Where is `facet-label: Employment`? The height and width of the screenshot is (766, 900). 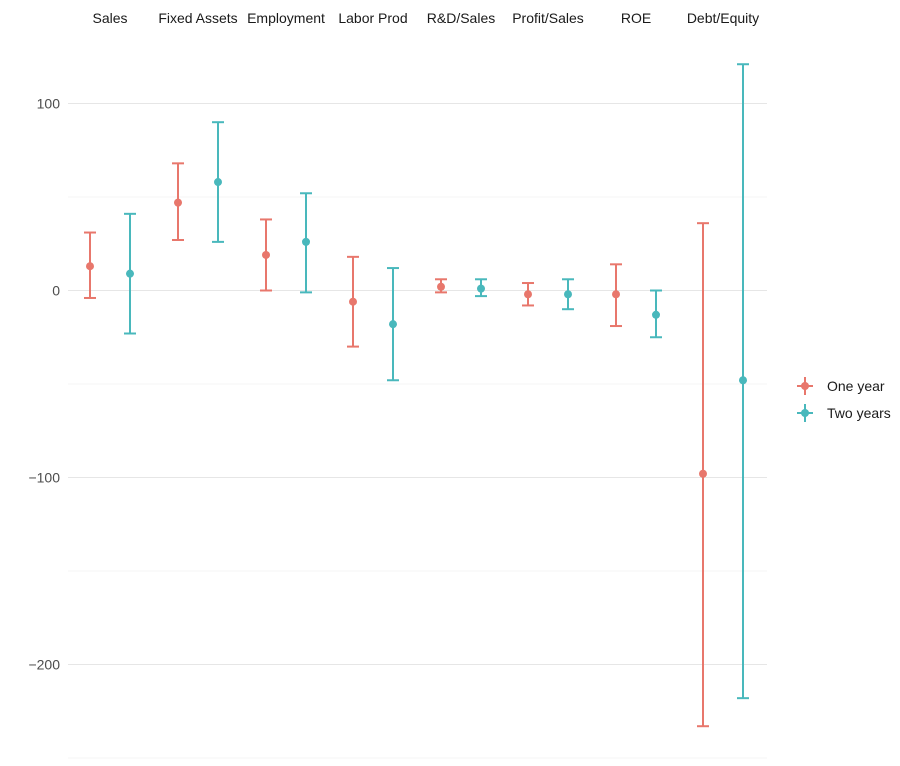 facet-label: Employment is located at coordinates (286, 18).